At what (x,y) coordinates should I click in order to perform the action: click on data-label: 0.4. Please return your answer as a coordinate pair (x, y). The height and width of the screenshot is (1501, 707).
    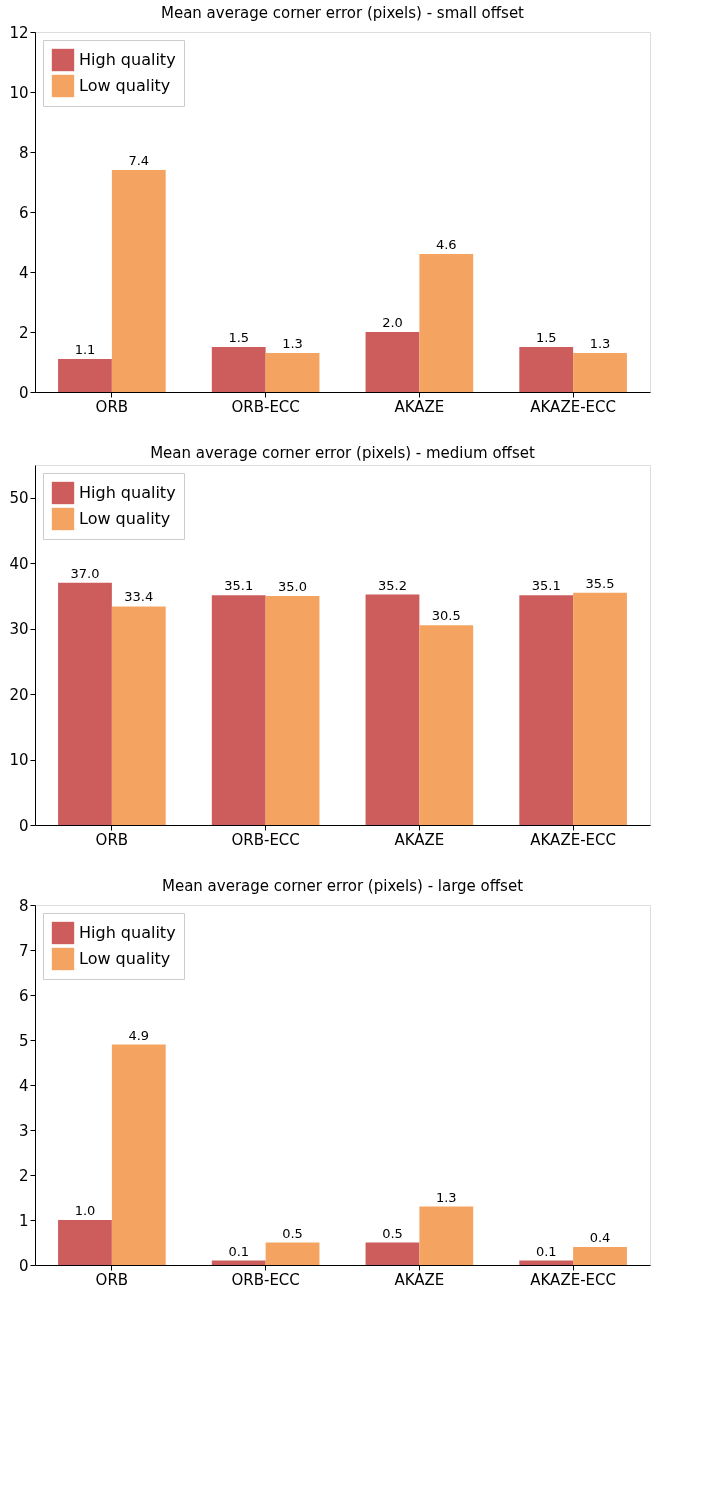
    Looking at the image, I should click on (600, 1237).